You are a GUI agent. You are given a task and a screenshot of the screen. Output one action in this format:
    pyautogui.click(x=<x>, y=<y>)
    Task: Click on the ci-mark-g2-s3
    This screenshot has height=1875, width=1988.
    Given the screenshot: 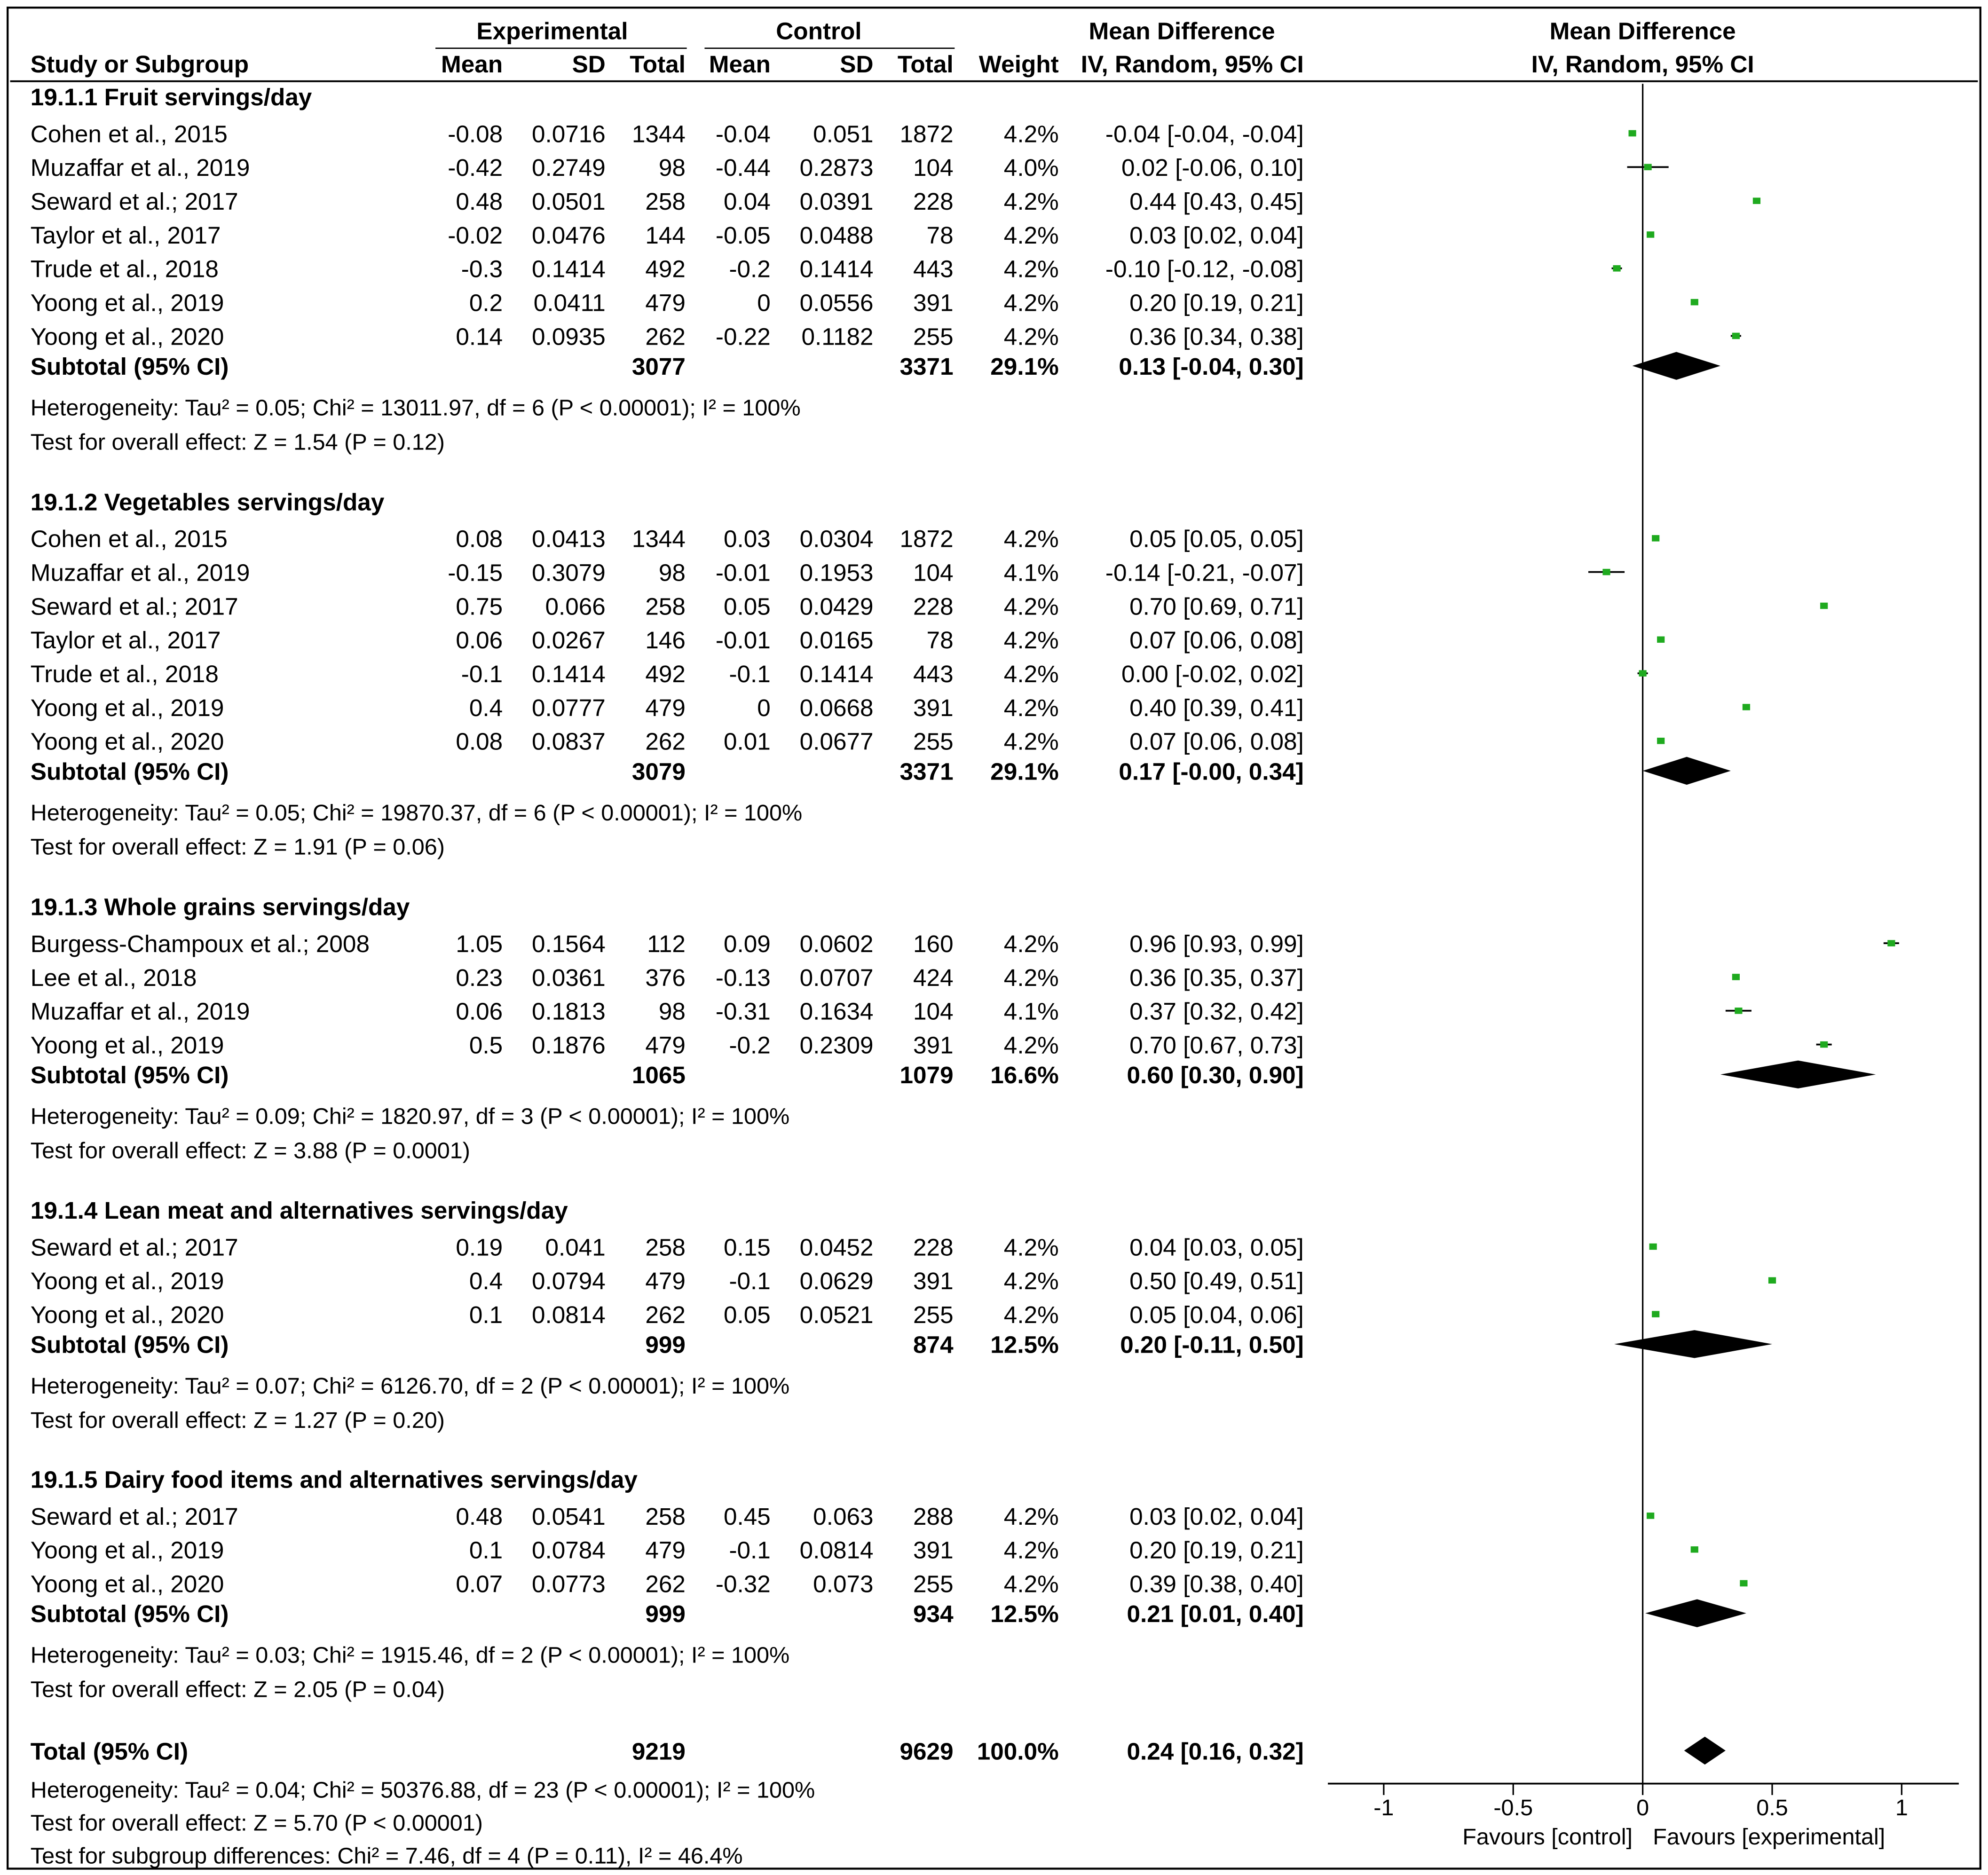 What is the action you would take?
    pyautogui.click(x=1824, y=605)
    